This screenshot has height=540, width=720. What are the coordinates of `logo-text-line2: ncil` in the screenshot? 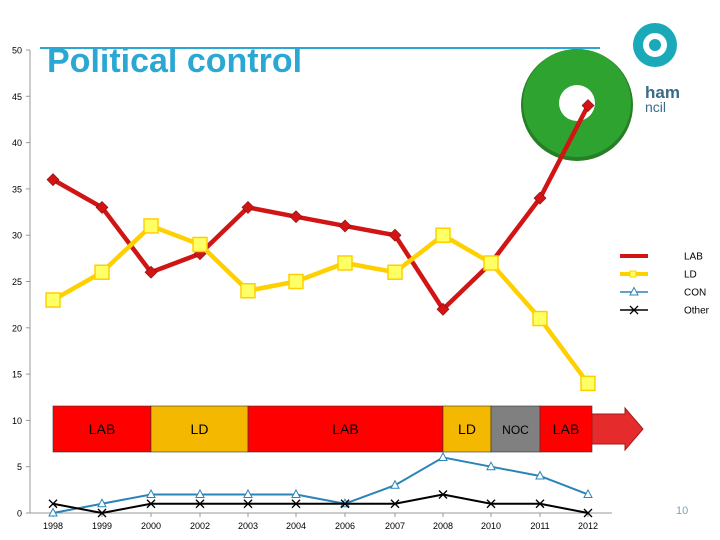 It's located at (656, 107).